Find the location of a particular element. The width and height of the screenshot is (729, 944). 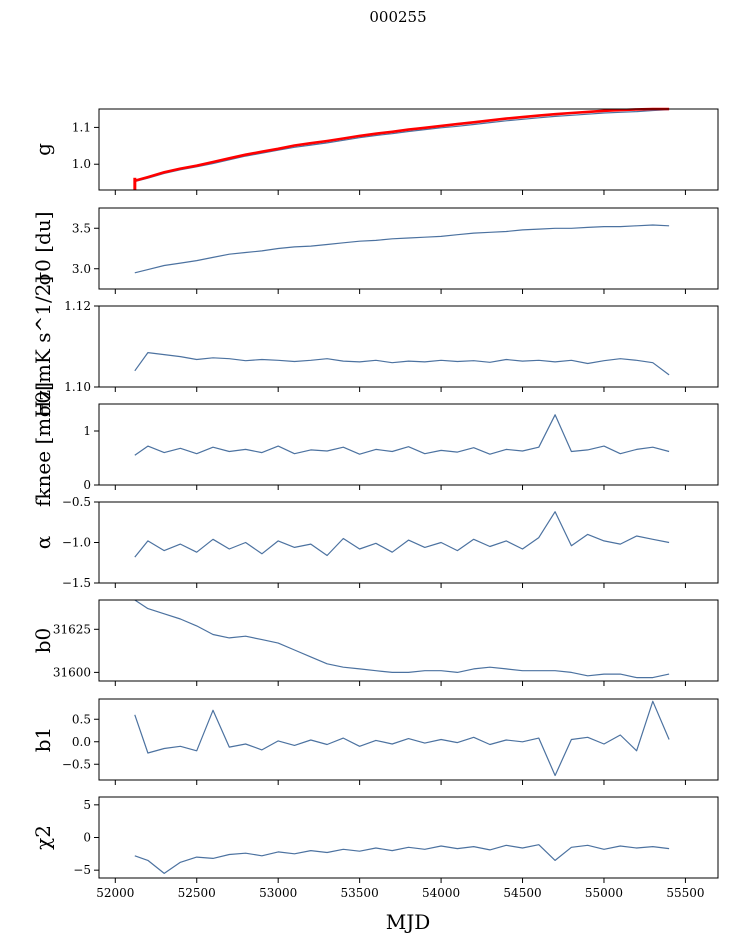

y-tick-label-3-1: 1.10 is located at coordinates (77, 387).